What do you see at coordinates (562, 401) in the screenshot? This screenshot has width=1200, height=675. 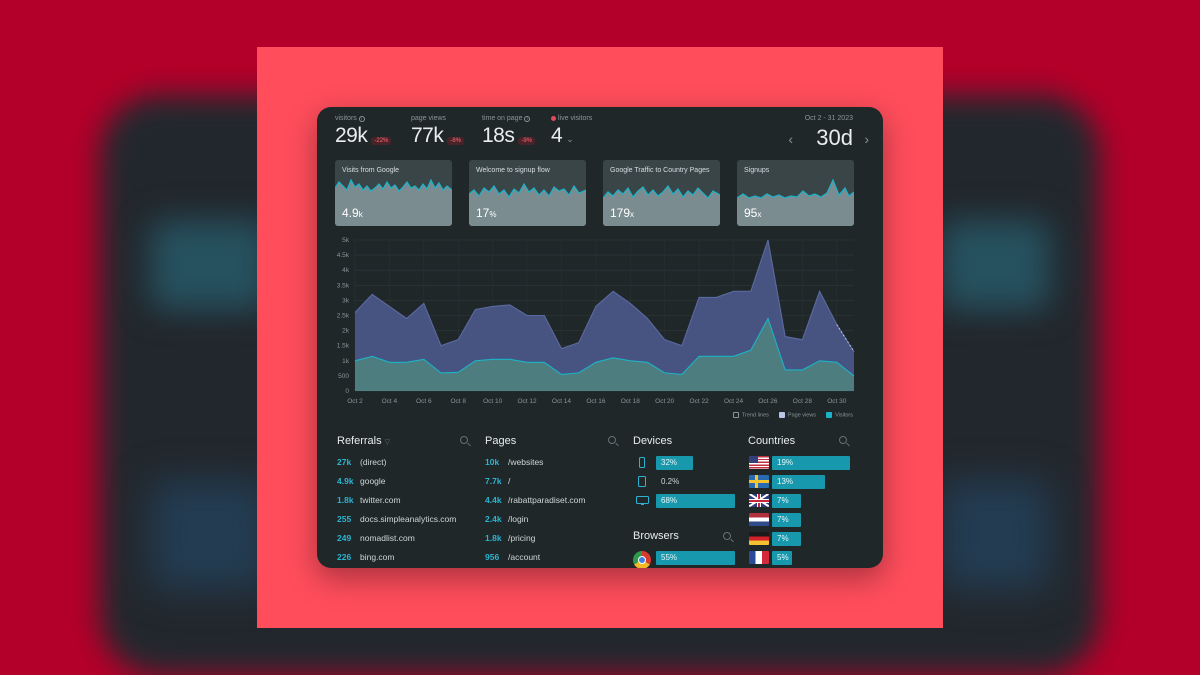 I see `x-tick-label: Oct 14` at bounding box center [562, 401].